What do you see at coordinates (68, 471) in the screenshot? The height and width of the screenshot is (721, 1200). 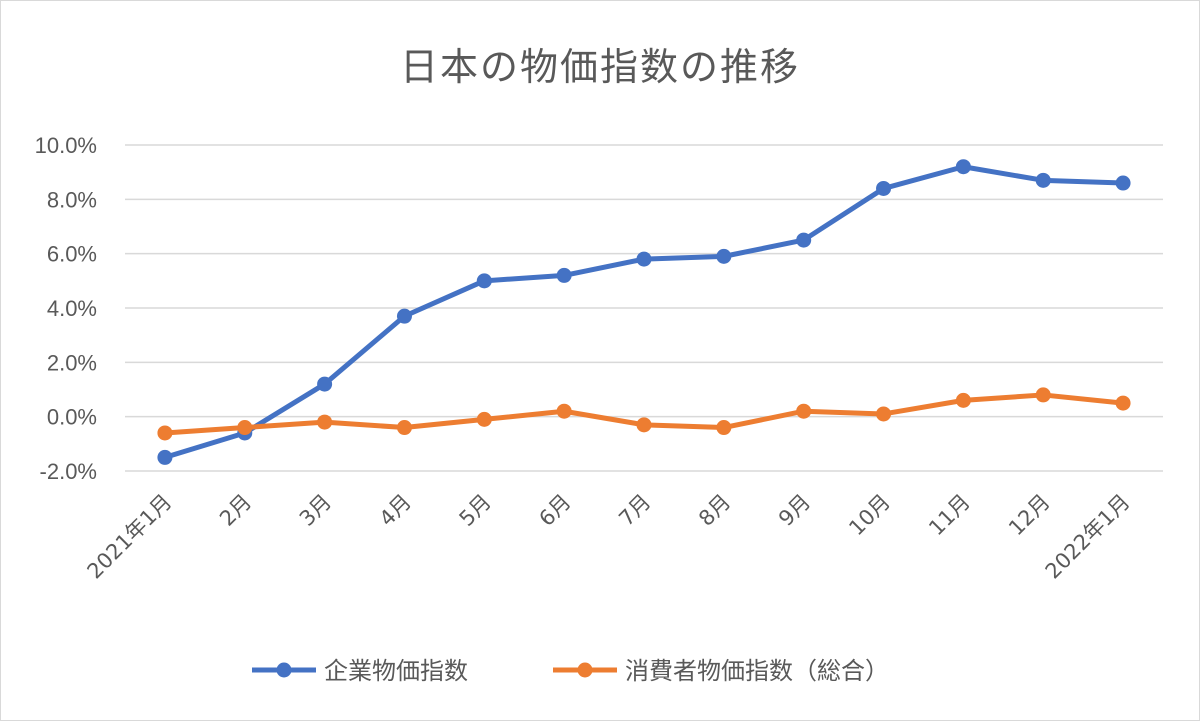 I see `y-tick-label: -2.0%` at bounding box center [68, 471].